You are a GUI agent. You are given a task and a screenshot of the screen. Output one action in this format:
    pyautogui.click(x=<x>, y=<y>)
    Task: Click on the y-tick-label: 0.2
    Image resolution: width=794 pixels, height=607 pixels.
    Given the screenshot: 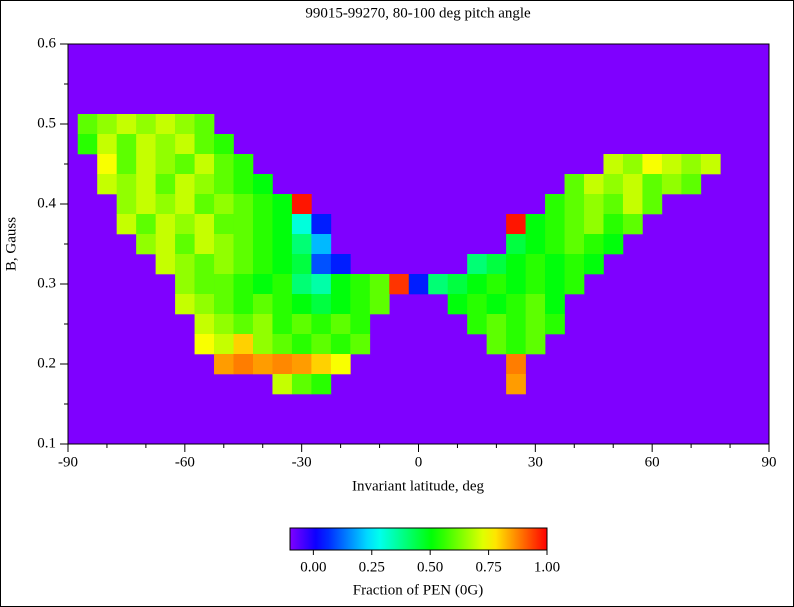 What is the action you would take?
    pyautogui.click(x=46, y=363)
    